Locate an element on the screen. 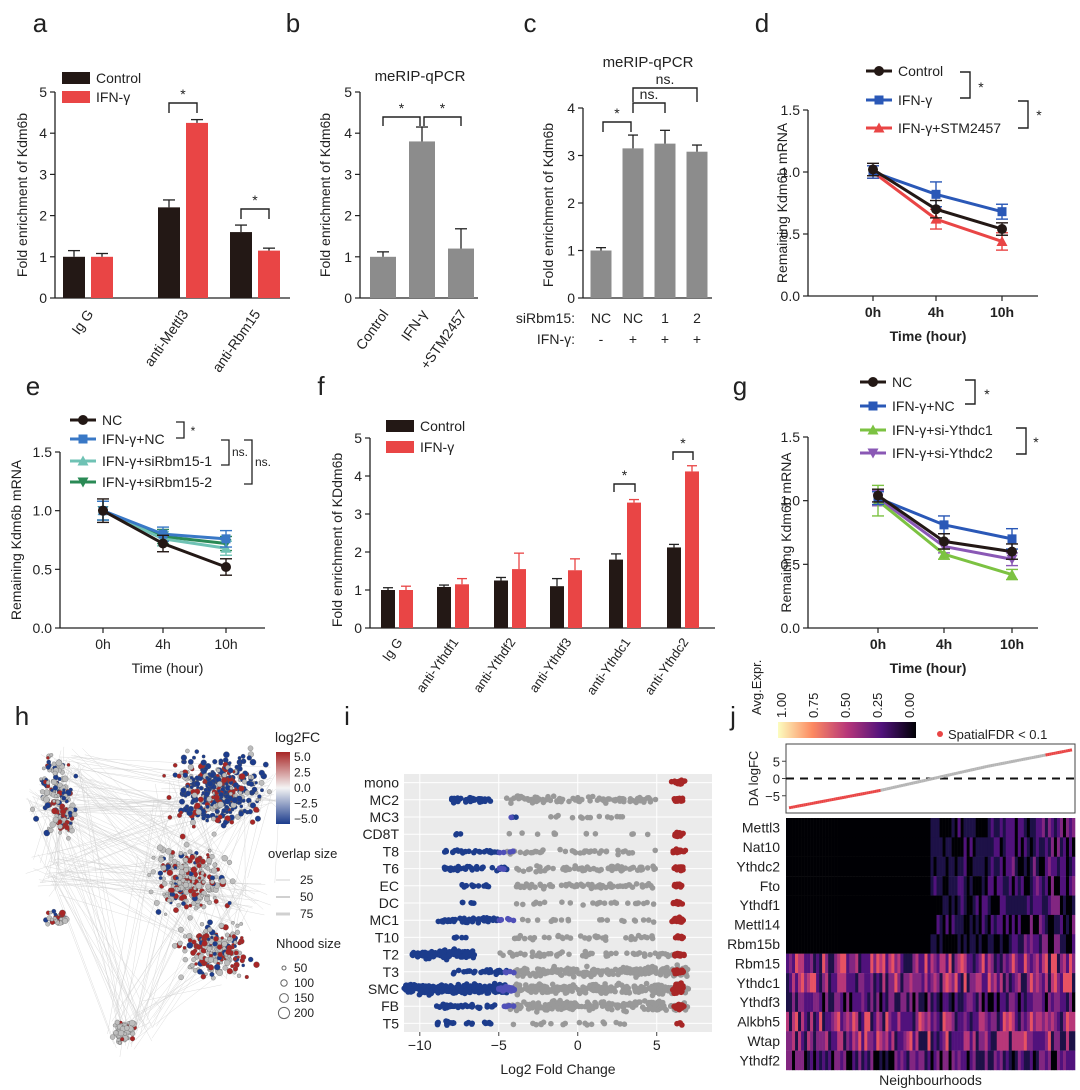 The width and height of the screenshot is (1080, 1090). x-tick-label: 1 is located at coordinates (665, 318).